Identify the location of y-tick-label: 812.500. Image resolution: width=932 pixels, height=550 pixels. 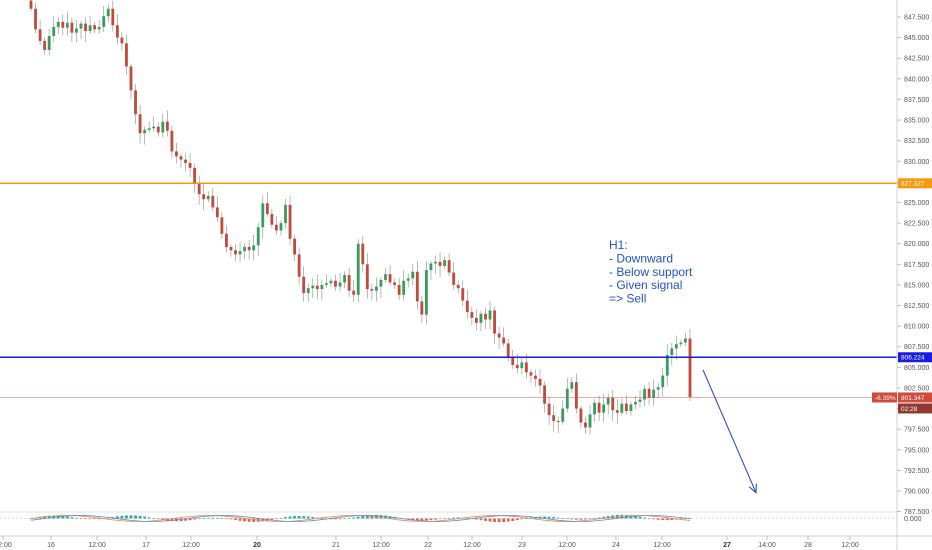
(916, 306).